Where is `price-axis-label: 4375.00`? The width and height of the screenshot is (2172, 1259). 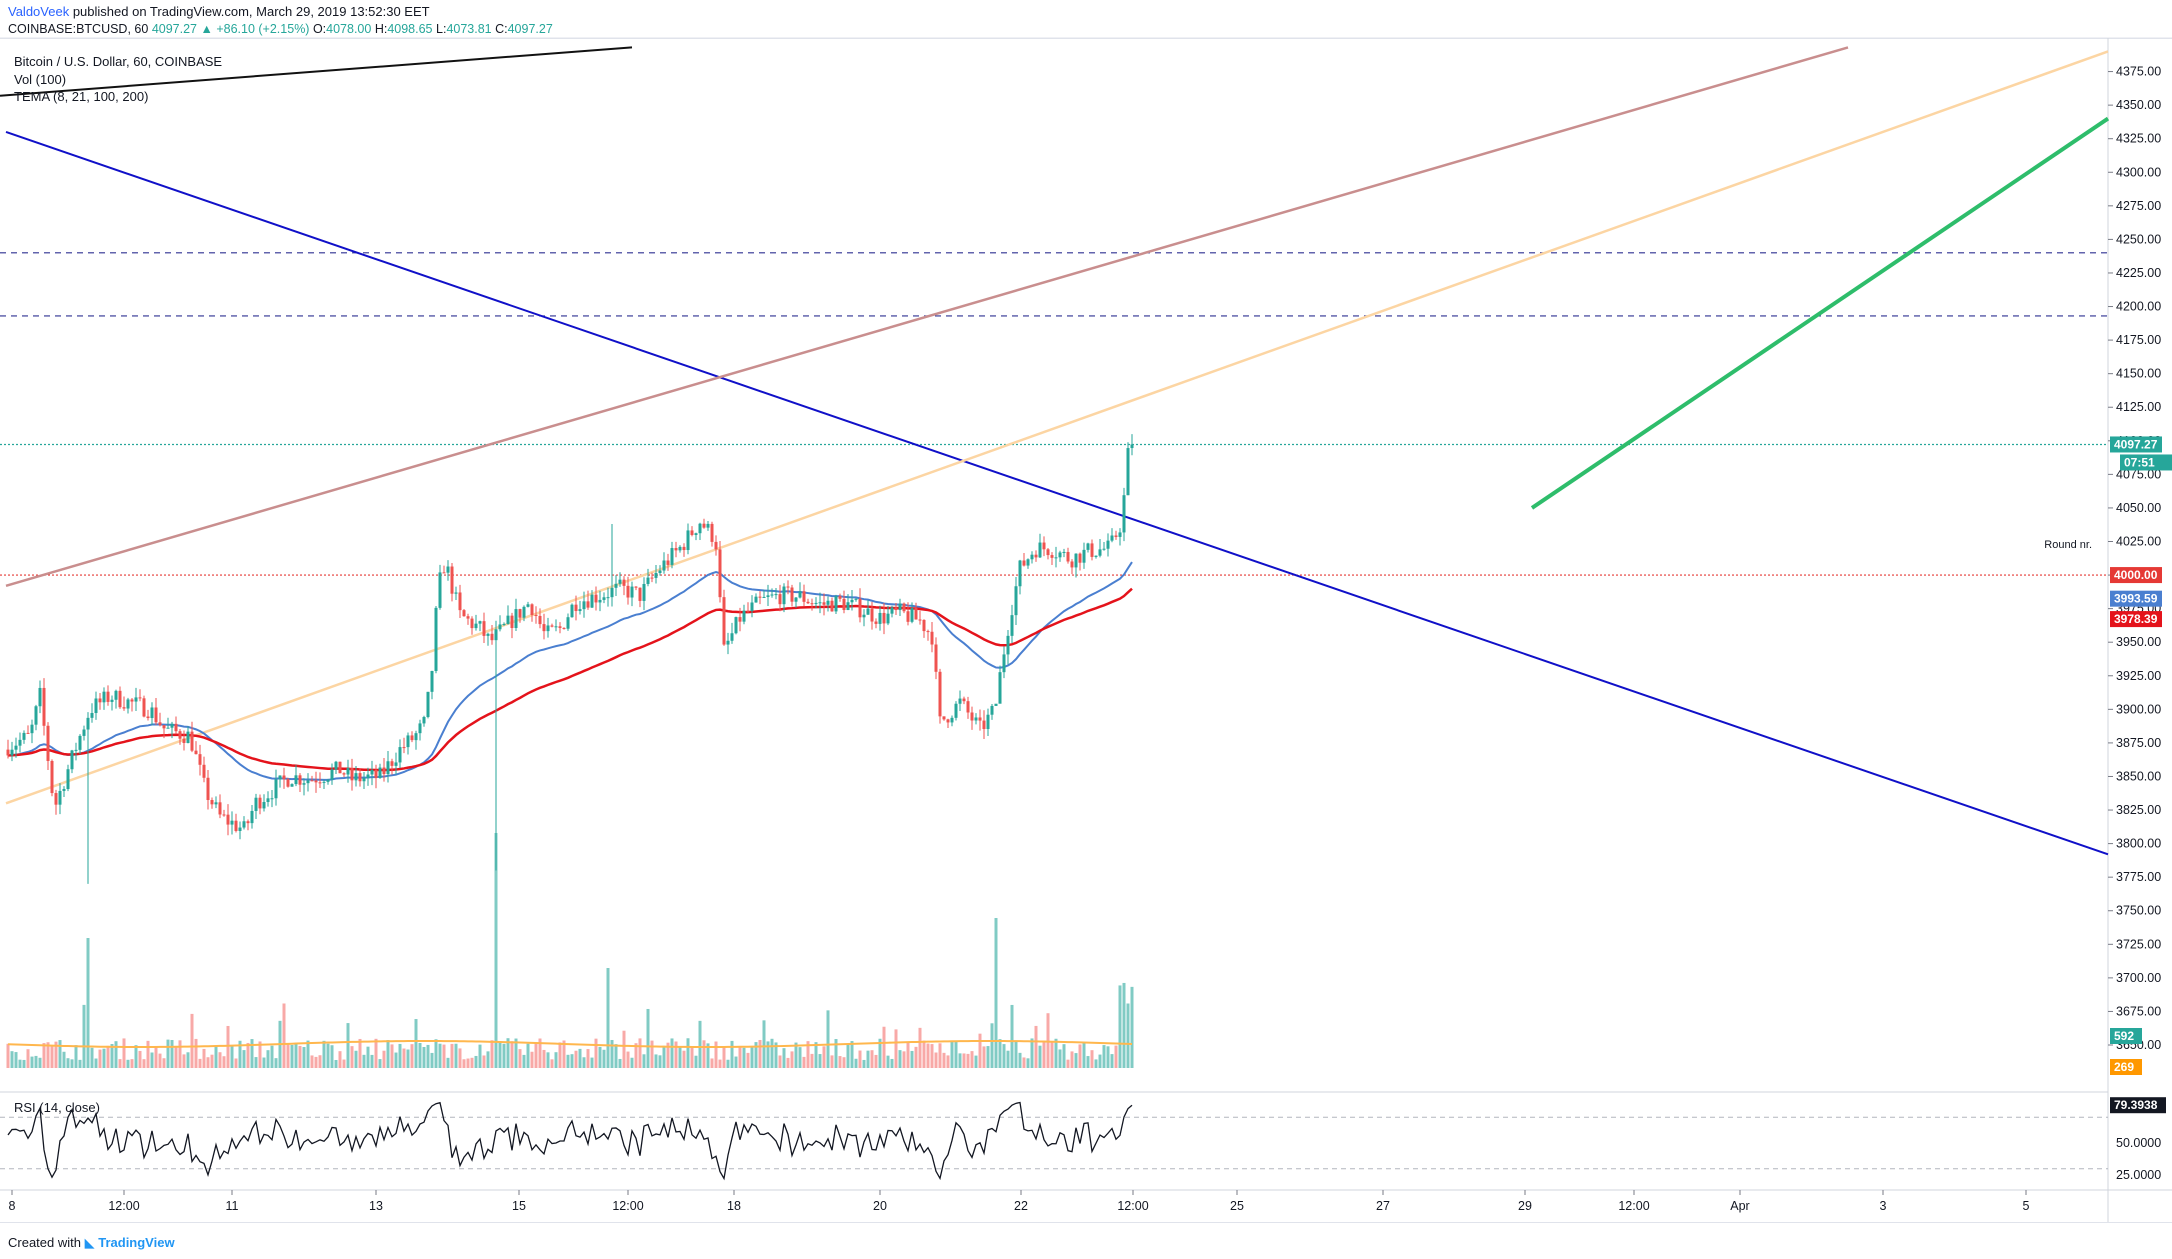 price-axis-label: 4375.00 is located at coordinates (2138, 72).